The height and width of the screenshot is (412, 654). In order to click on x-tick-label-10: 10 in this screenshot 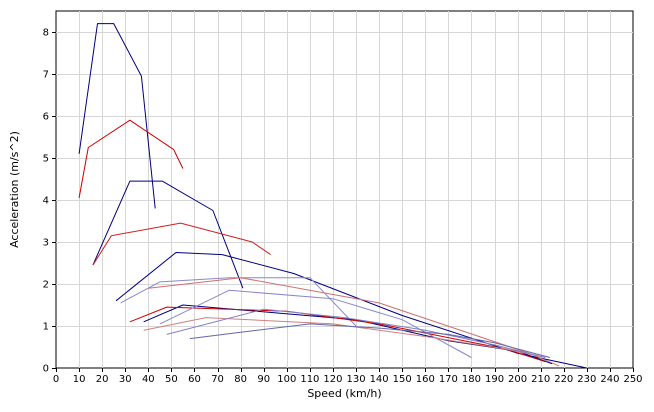, I will do `click(79, 379)`.